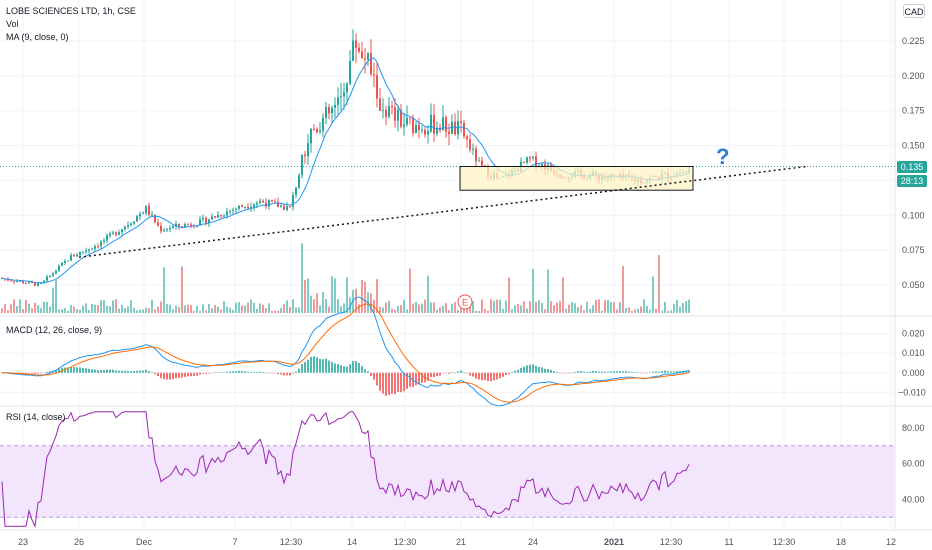  What do you see at coordinates (912, 181) in the screenshot?
I see `countdown-value: 28:13` at bounding box center [912, 181].